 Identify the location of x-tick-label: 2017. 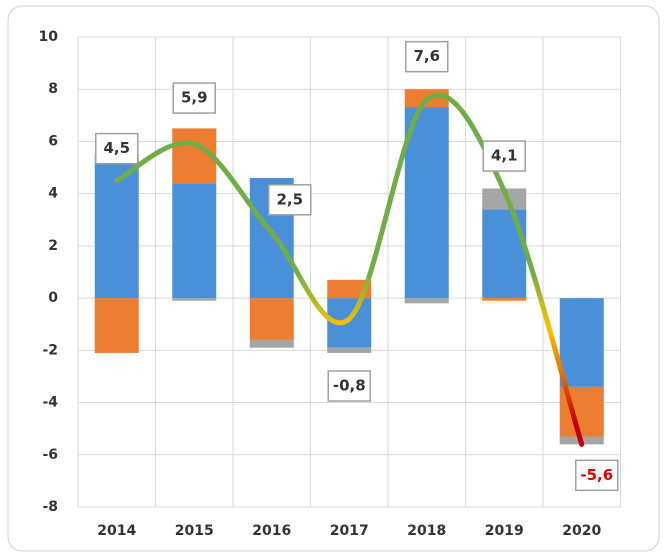
(349, 531).